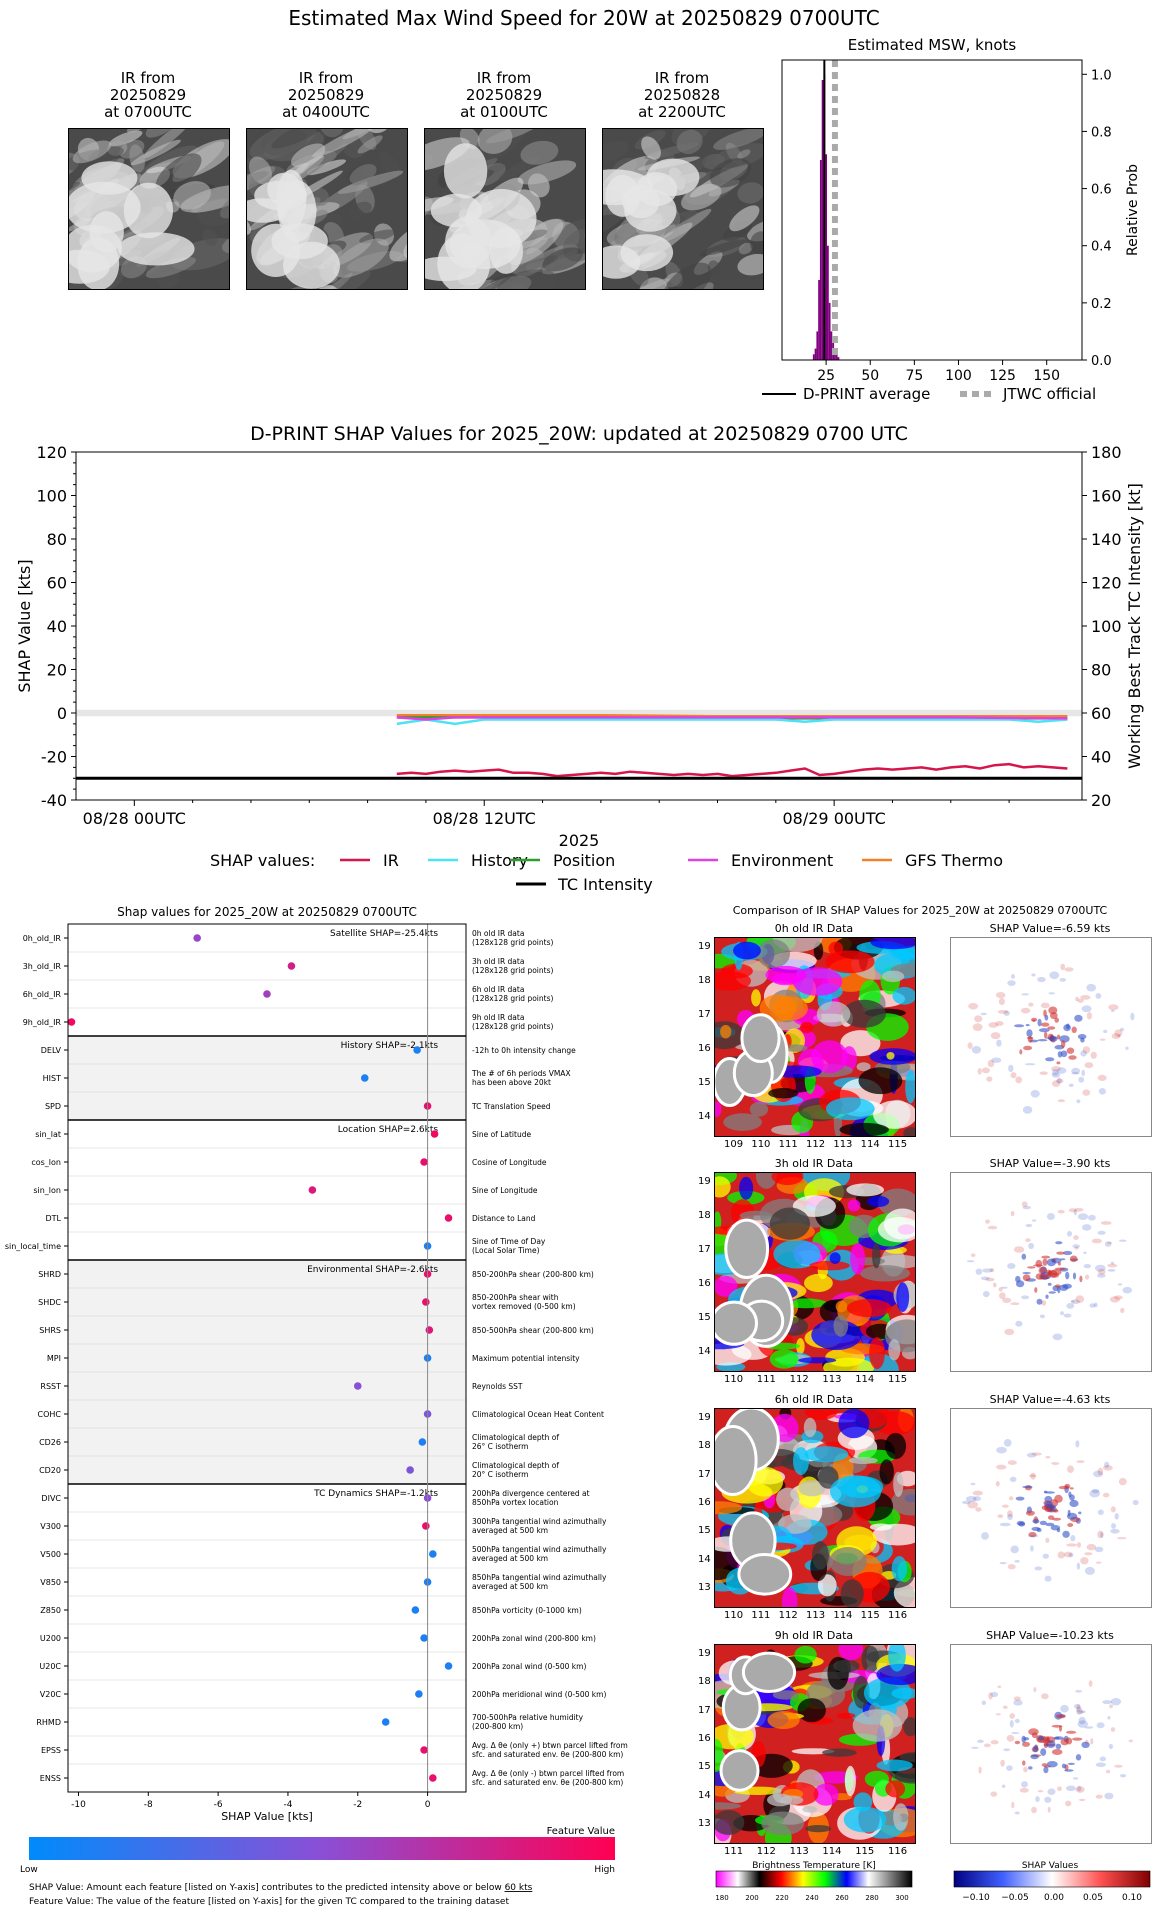 The height and width of the screenshot is (1920, 1168). I want to click on feat-name-label: V500, so click(50, 1554).